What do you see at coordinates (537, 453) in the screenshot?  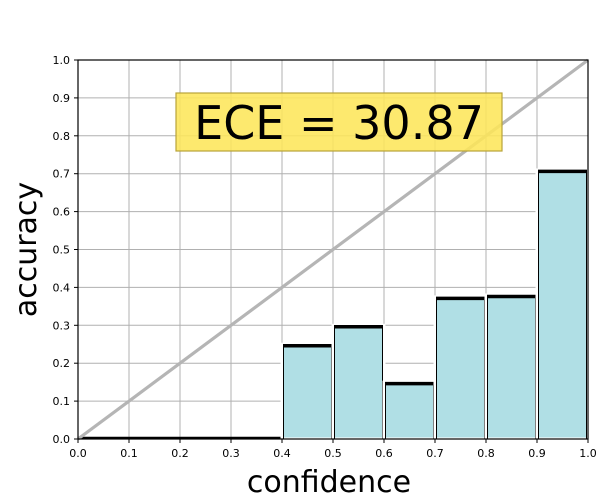 I see `x-tick-label: 0.9` at bounding box center [537, 453].